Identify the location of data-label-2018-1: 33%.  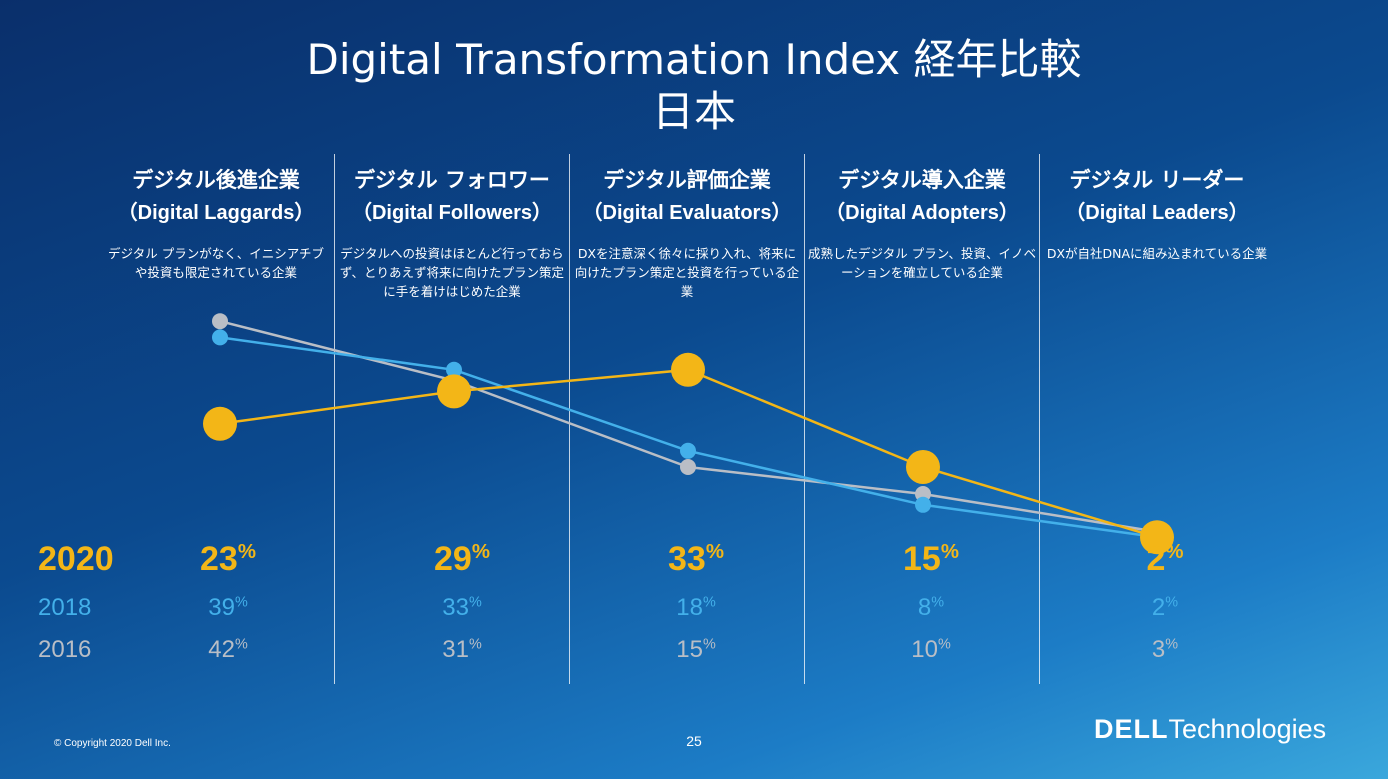
(462, 607).